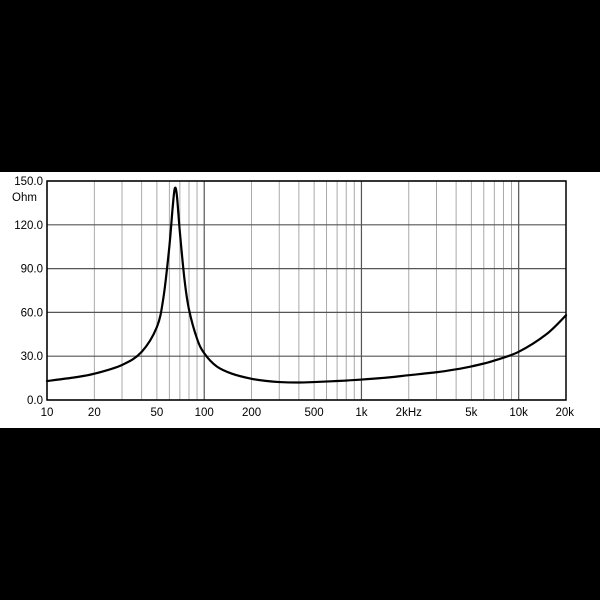 The width and height of the screenshot is (600, 600). What do you see at coordinates (47, 413) in the screenshot?
I see `x-tick-label: 10` at bounding box center [47, 413].